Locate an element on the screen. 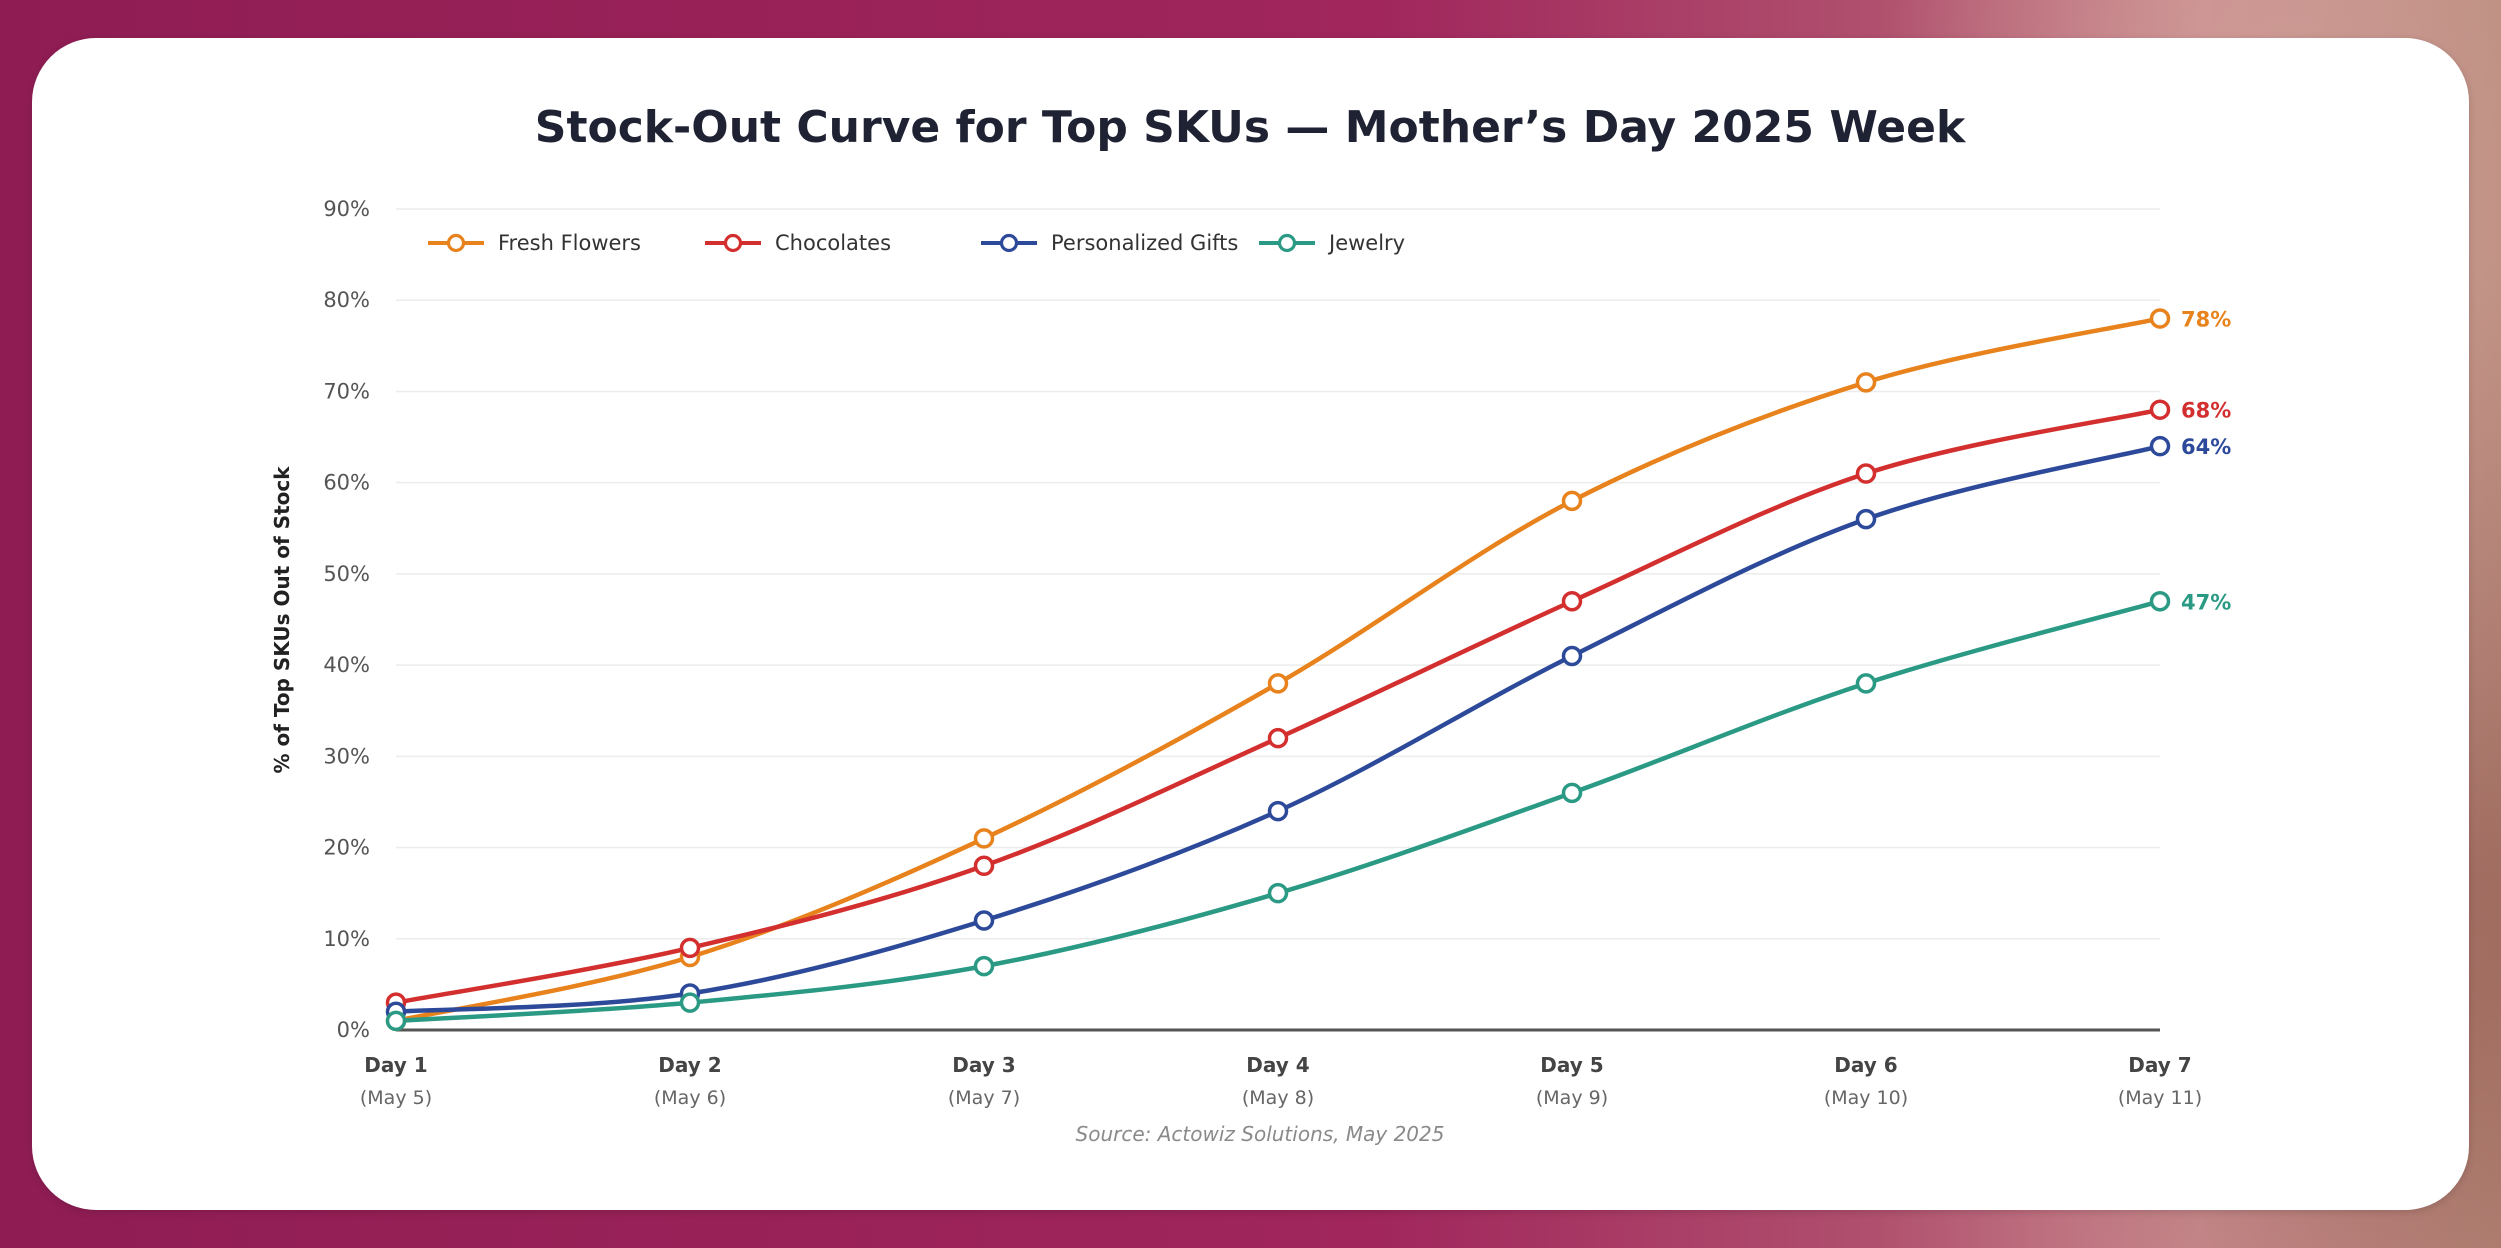  x-tick-label: Day 6 is located at coordinates (1865, 1065).